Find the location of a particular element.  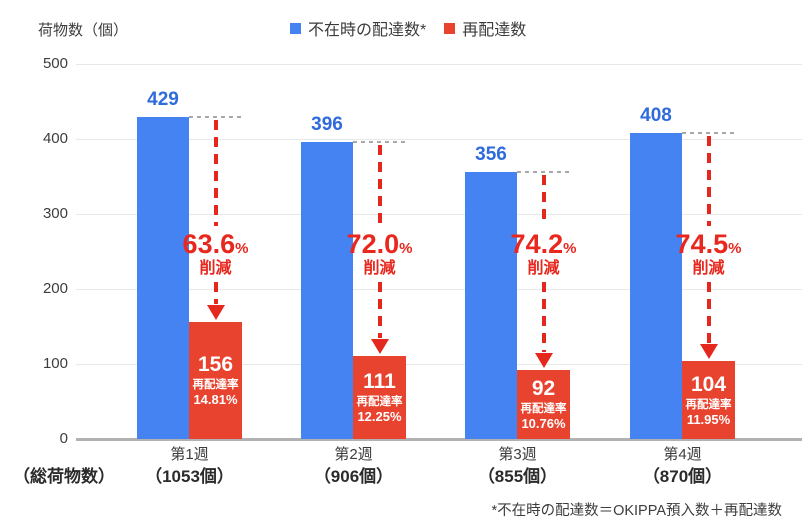

legend: 不在時の配達数* 再配達数 is located at coordinates (408, 28).